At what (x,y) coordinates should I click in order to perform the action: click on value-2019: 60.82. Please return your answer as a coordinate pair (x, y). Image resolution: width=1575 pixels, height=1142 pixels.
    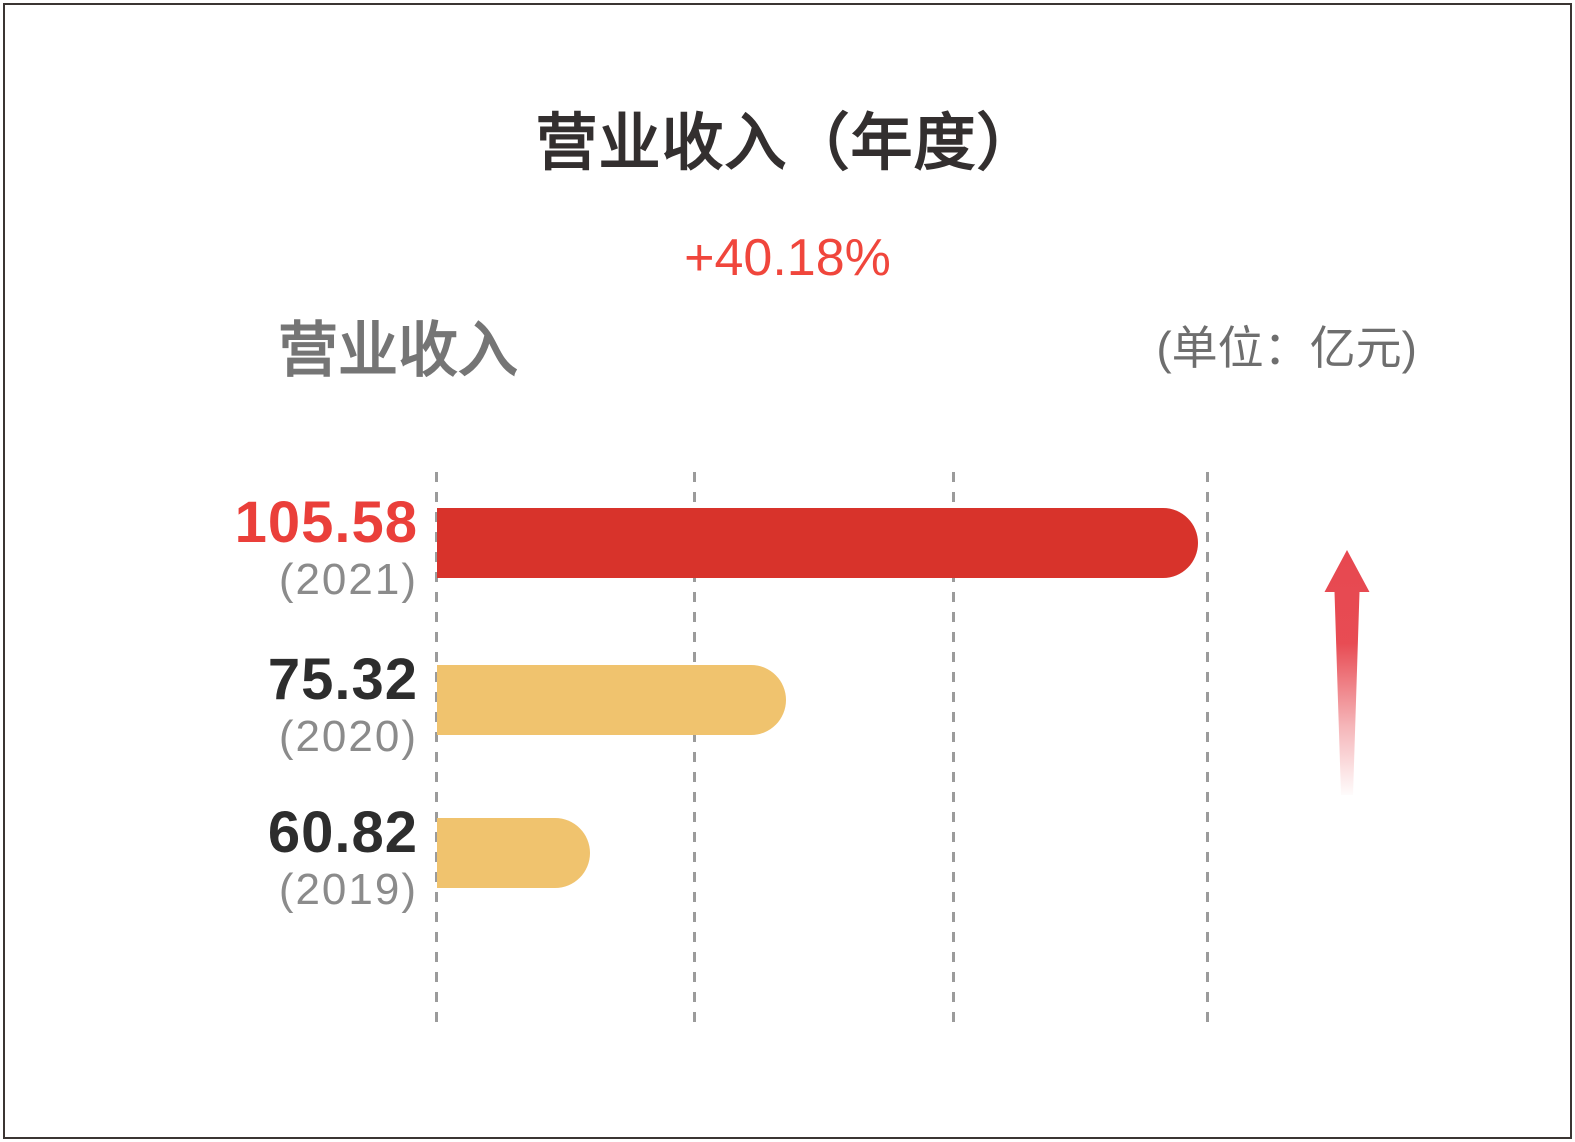
    Looking at the image, I should click on (342, 832).